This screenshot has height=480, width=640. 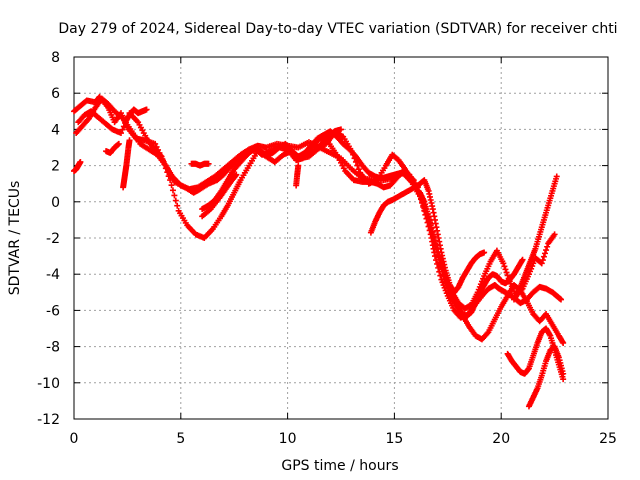 I want to click on x-tick-label: 25, so click(x=608, y=439).